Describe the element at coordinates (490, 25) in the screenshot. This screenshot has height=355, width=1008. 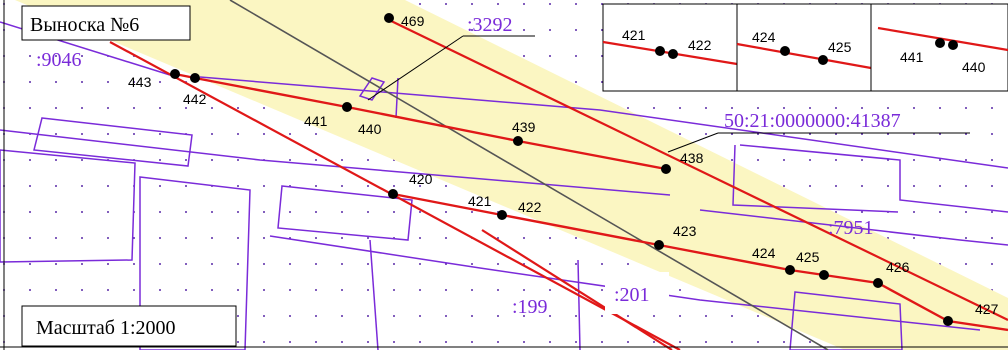
I see `parcel-label-3292: :3292` at that location.